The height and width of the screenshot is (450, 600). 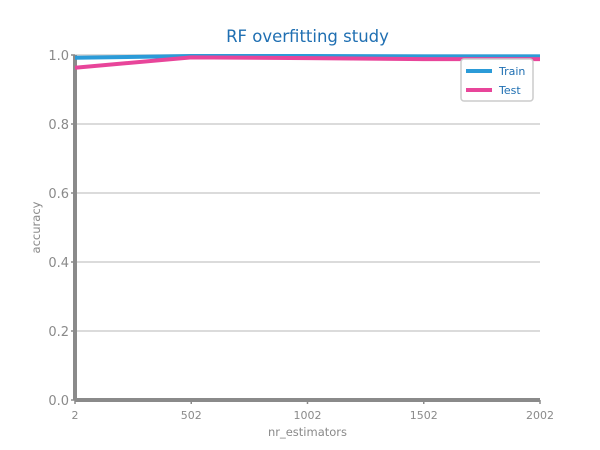 What do you see at coordinates (307, 57) in the screenshot?
I see `series-line-train` at bounding box center [307, 57].